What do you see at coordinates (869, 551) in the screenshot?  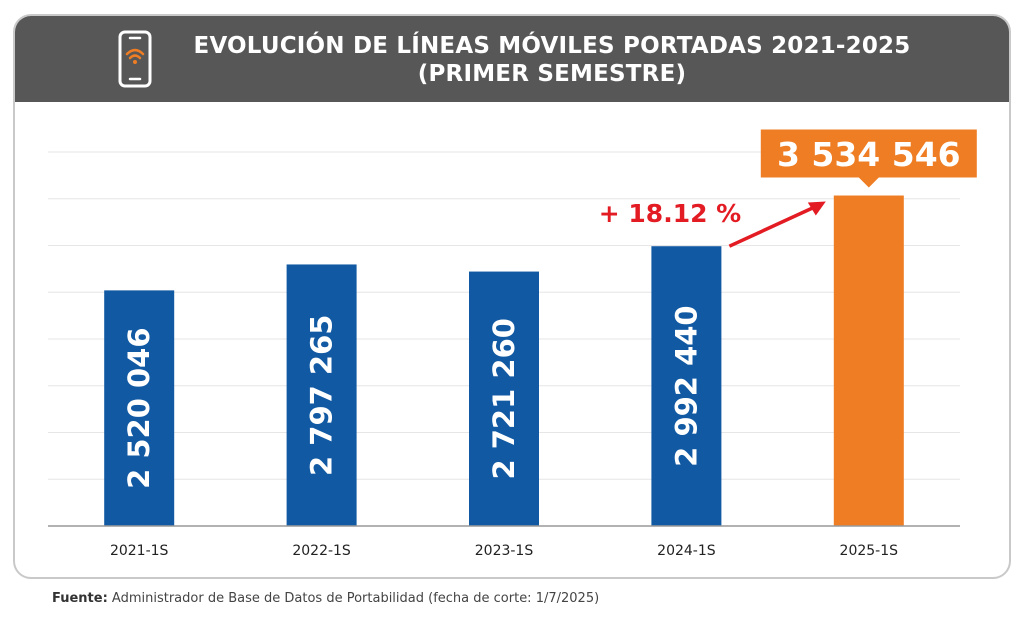 I see `x-tick-label: 2025-1S` at bounding box center [869, 551].